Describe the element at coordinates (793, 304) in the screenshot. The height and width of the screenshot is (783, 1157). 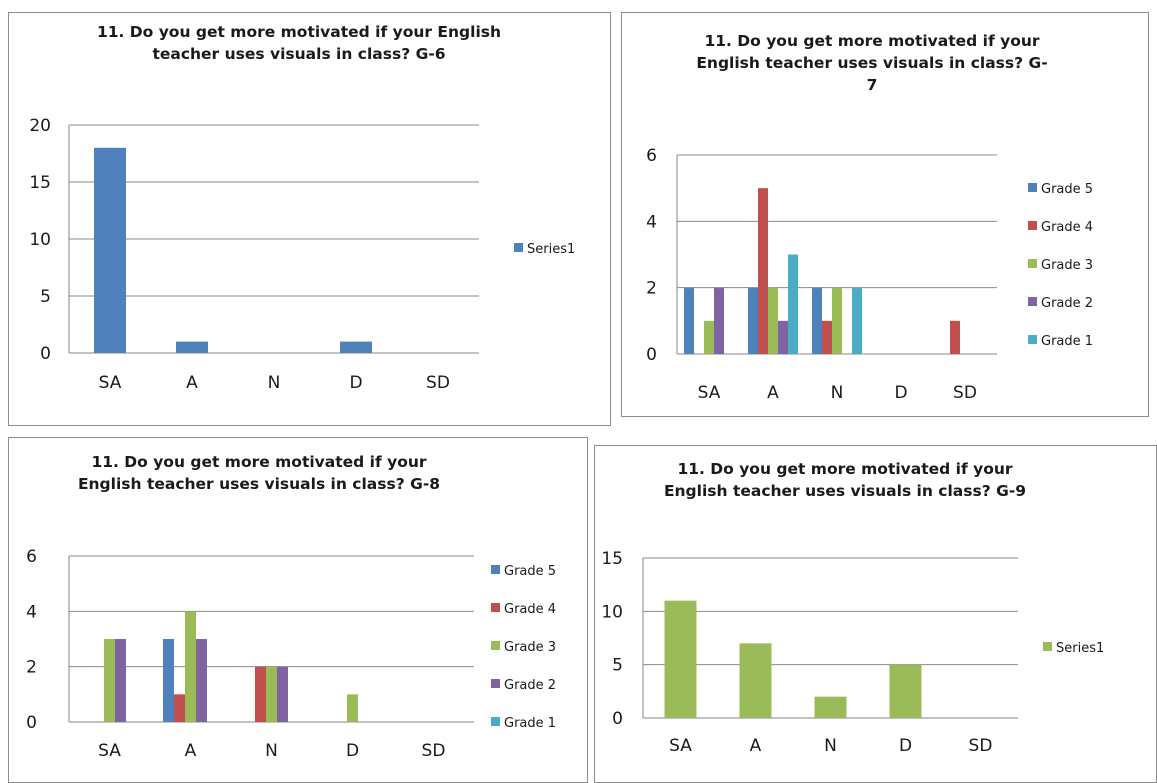
I see `bar-grade-1-a` at that location.